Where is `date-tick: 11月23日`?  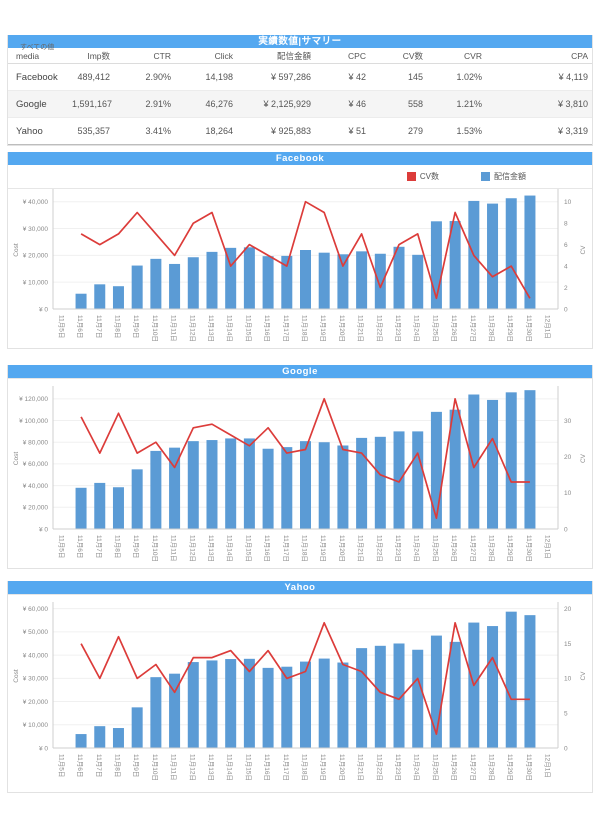
date-tick: 11月23日 is located at coordinates (398, 548).